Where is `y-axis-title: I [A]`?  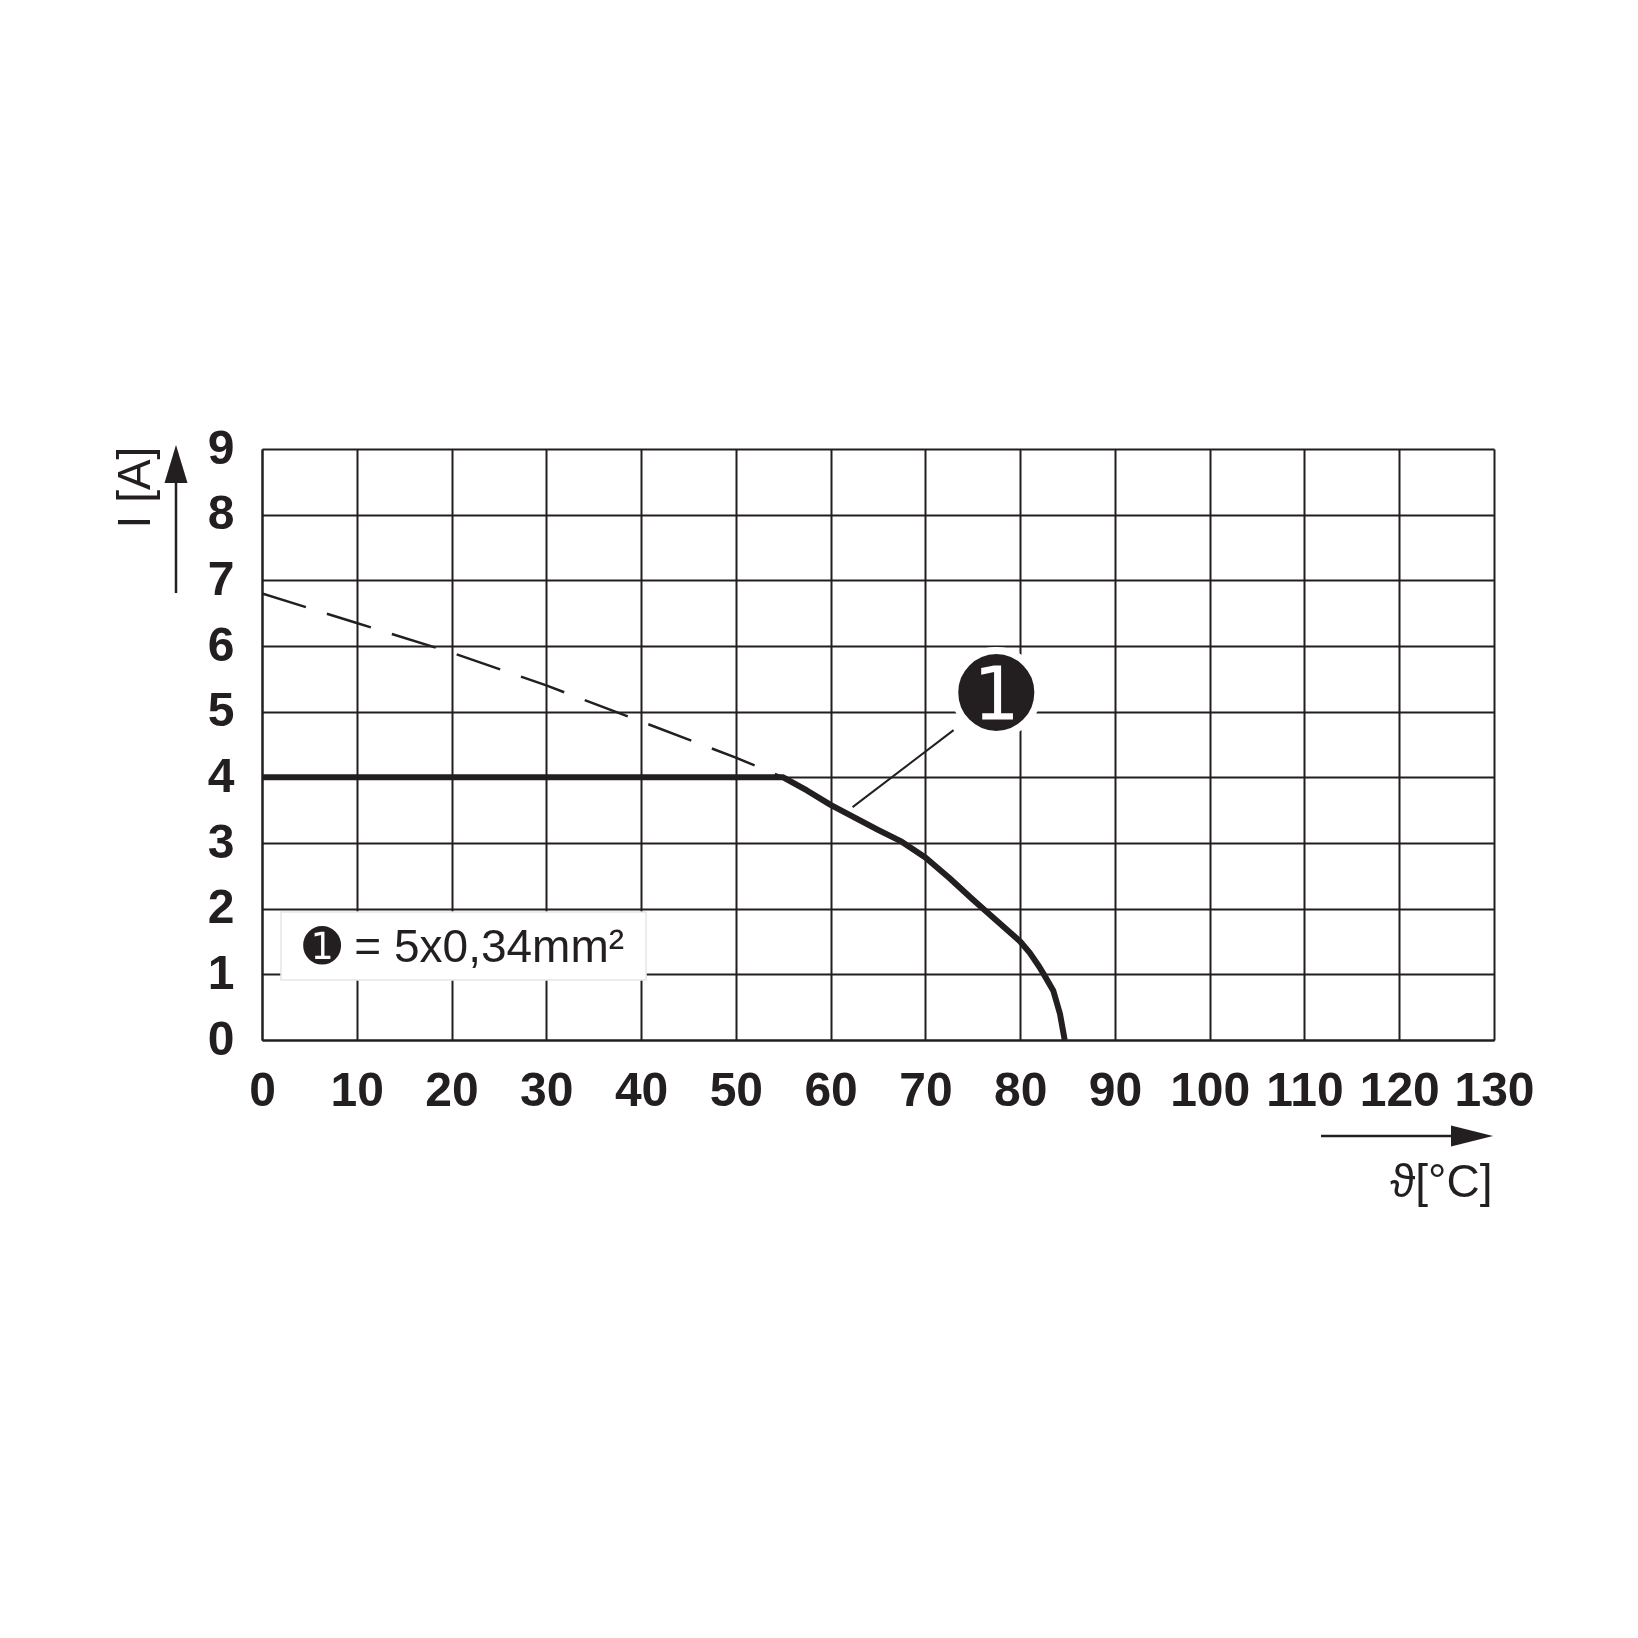 y-axis-title: I [A] is located at coordinates (133, 487).